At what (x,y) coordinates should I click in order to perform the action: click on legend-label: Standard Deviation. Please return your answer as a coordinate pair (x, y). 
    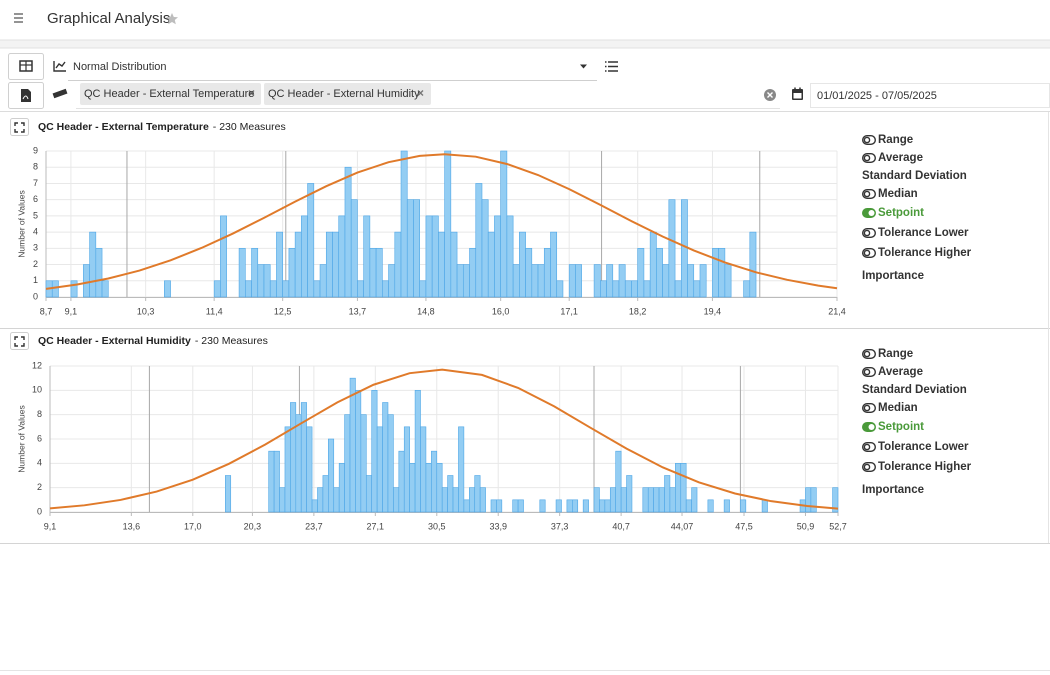
    Looking at the image, I should click on (914, 176).